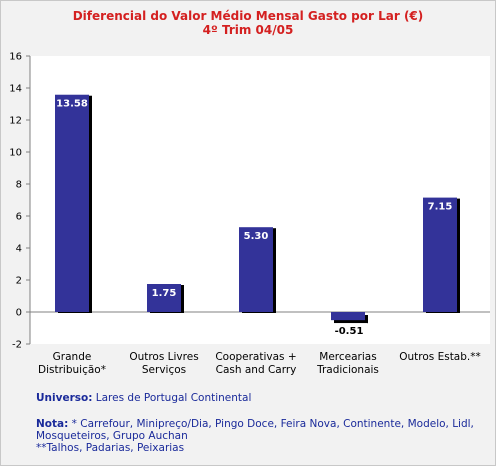 This screenshot has height=466, width=496. Describe the element at coordinates (72, 104) in the screenshot. I see `data-label: 13.58` at that location.